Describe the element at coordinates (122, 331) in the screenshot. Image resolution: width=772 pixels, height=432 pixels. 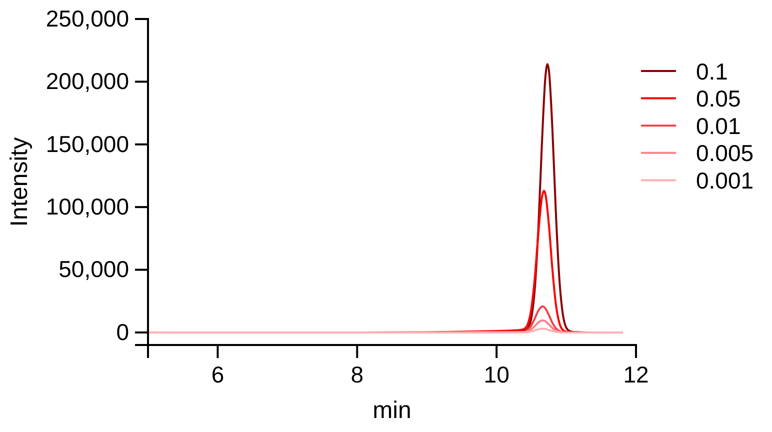
I see `y-tick-label: 0` at that location.